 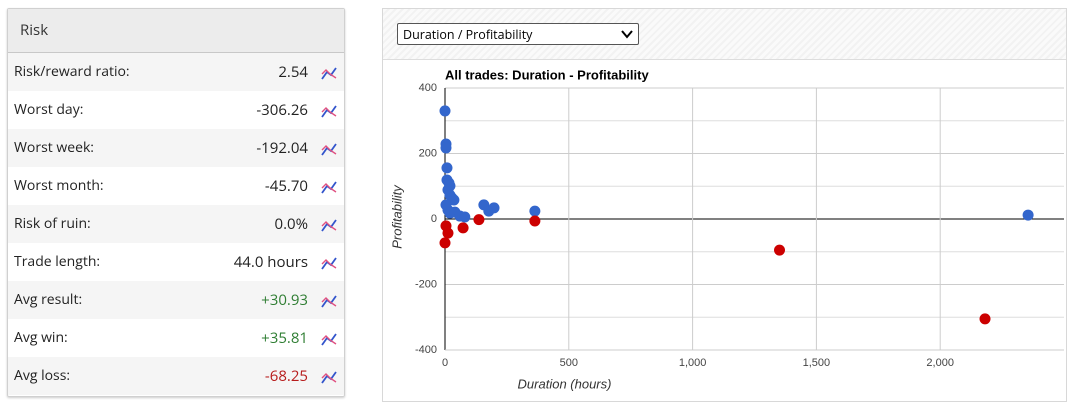 What do you see at coordinates (396, 216) in the screenshot?
I see `y-axis-label: Profitability` at bounding box center [396, 216].